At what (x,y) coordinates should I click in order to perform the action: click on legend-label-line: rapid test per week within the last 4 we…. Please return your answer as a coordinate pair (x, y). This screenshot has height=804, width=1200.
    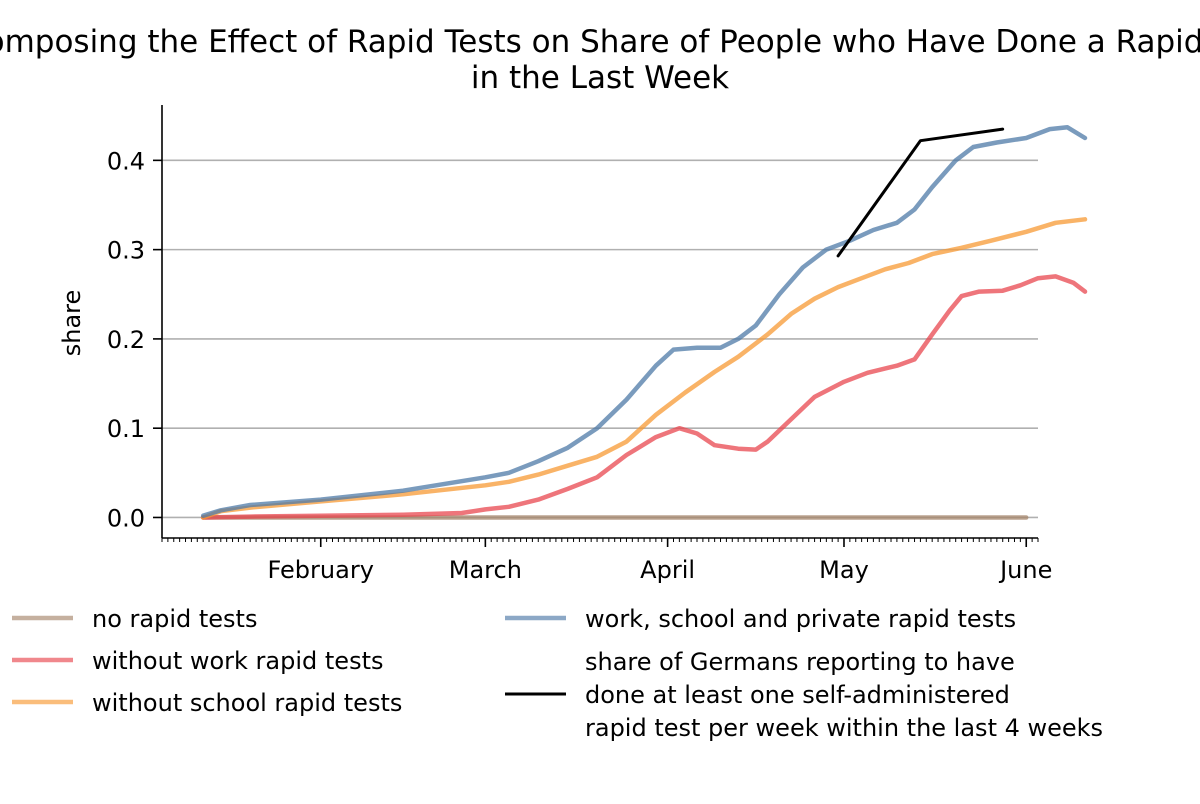
    Looking at the image, I should click on (844, 728).